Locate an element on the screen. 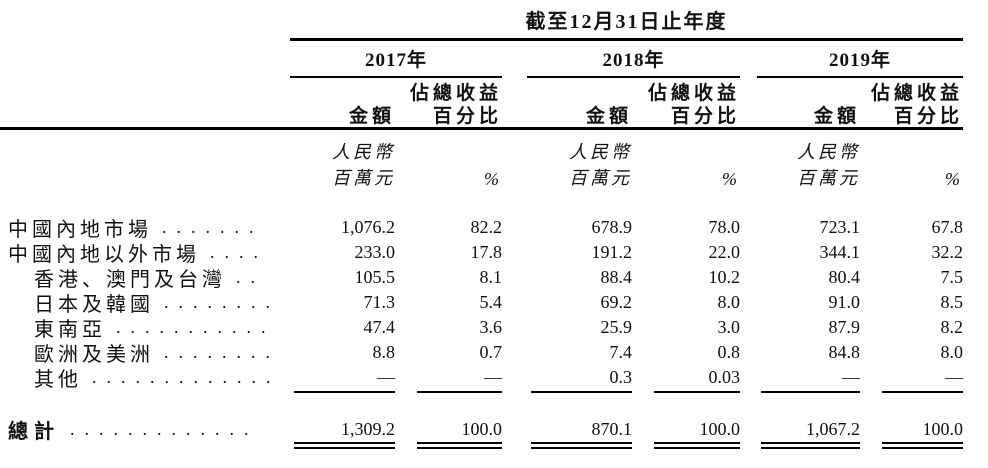 The image size is (988, 468). pct-cell-2018: 10.2 is located at coordinates (724, 277).